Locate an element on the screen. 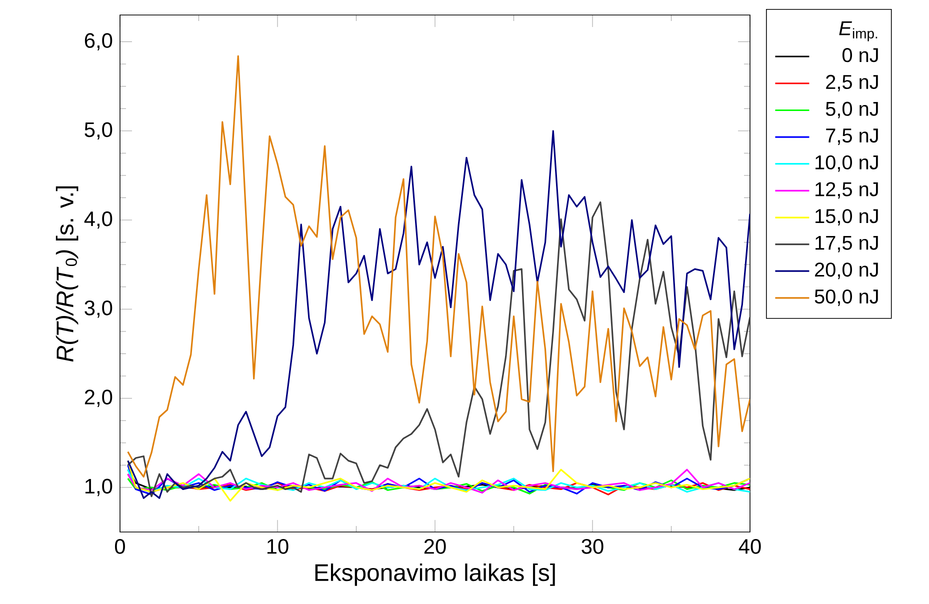 The image size is (929, 604). legend-label: 17,5 nJ is located at coordinates (847, 244).